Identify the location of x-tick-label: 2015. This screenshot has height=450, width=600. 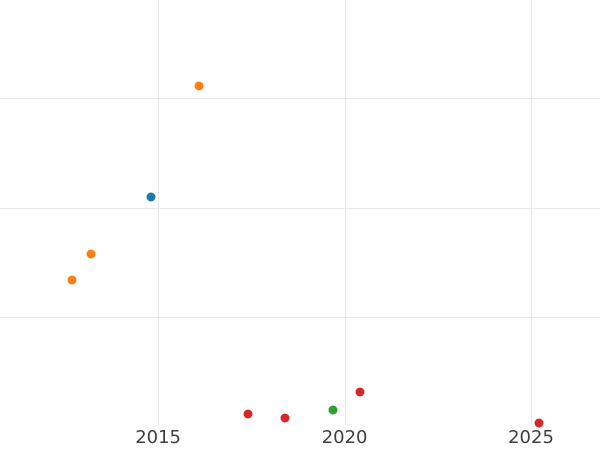
(158, 437).